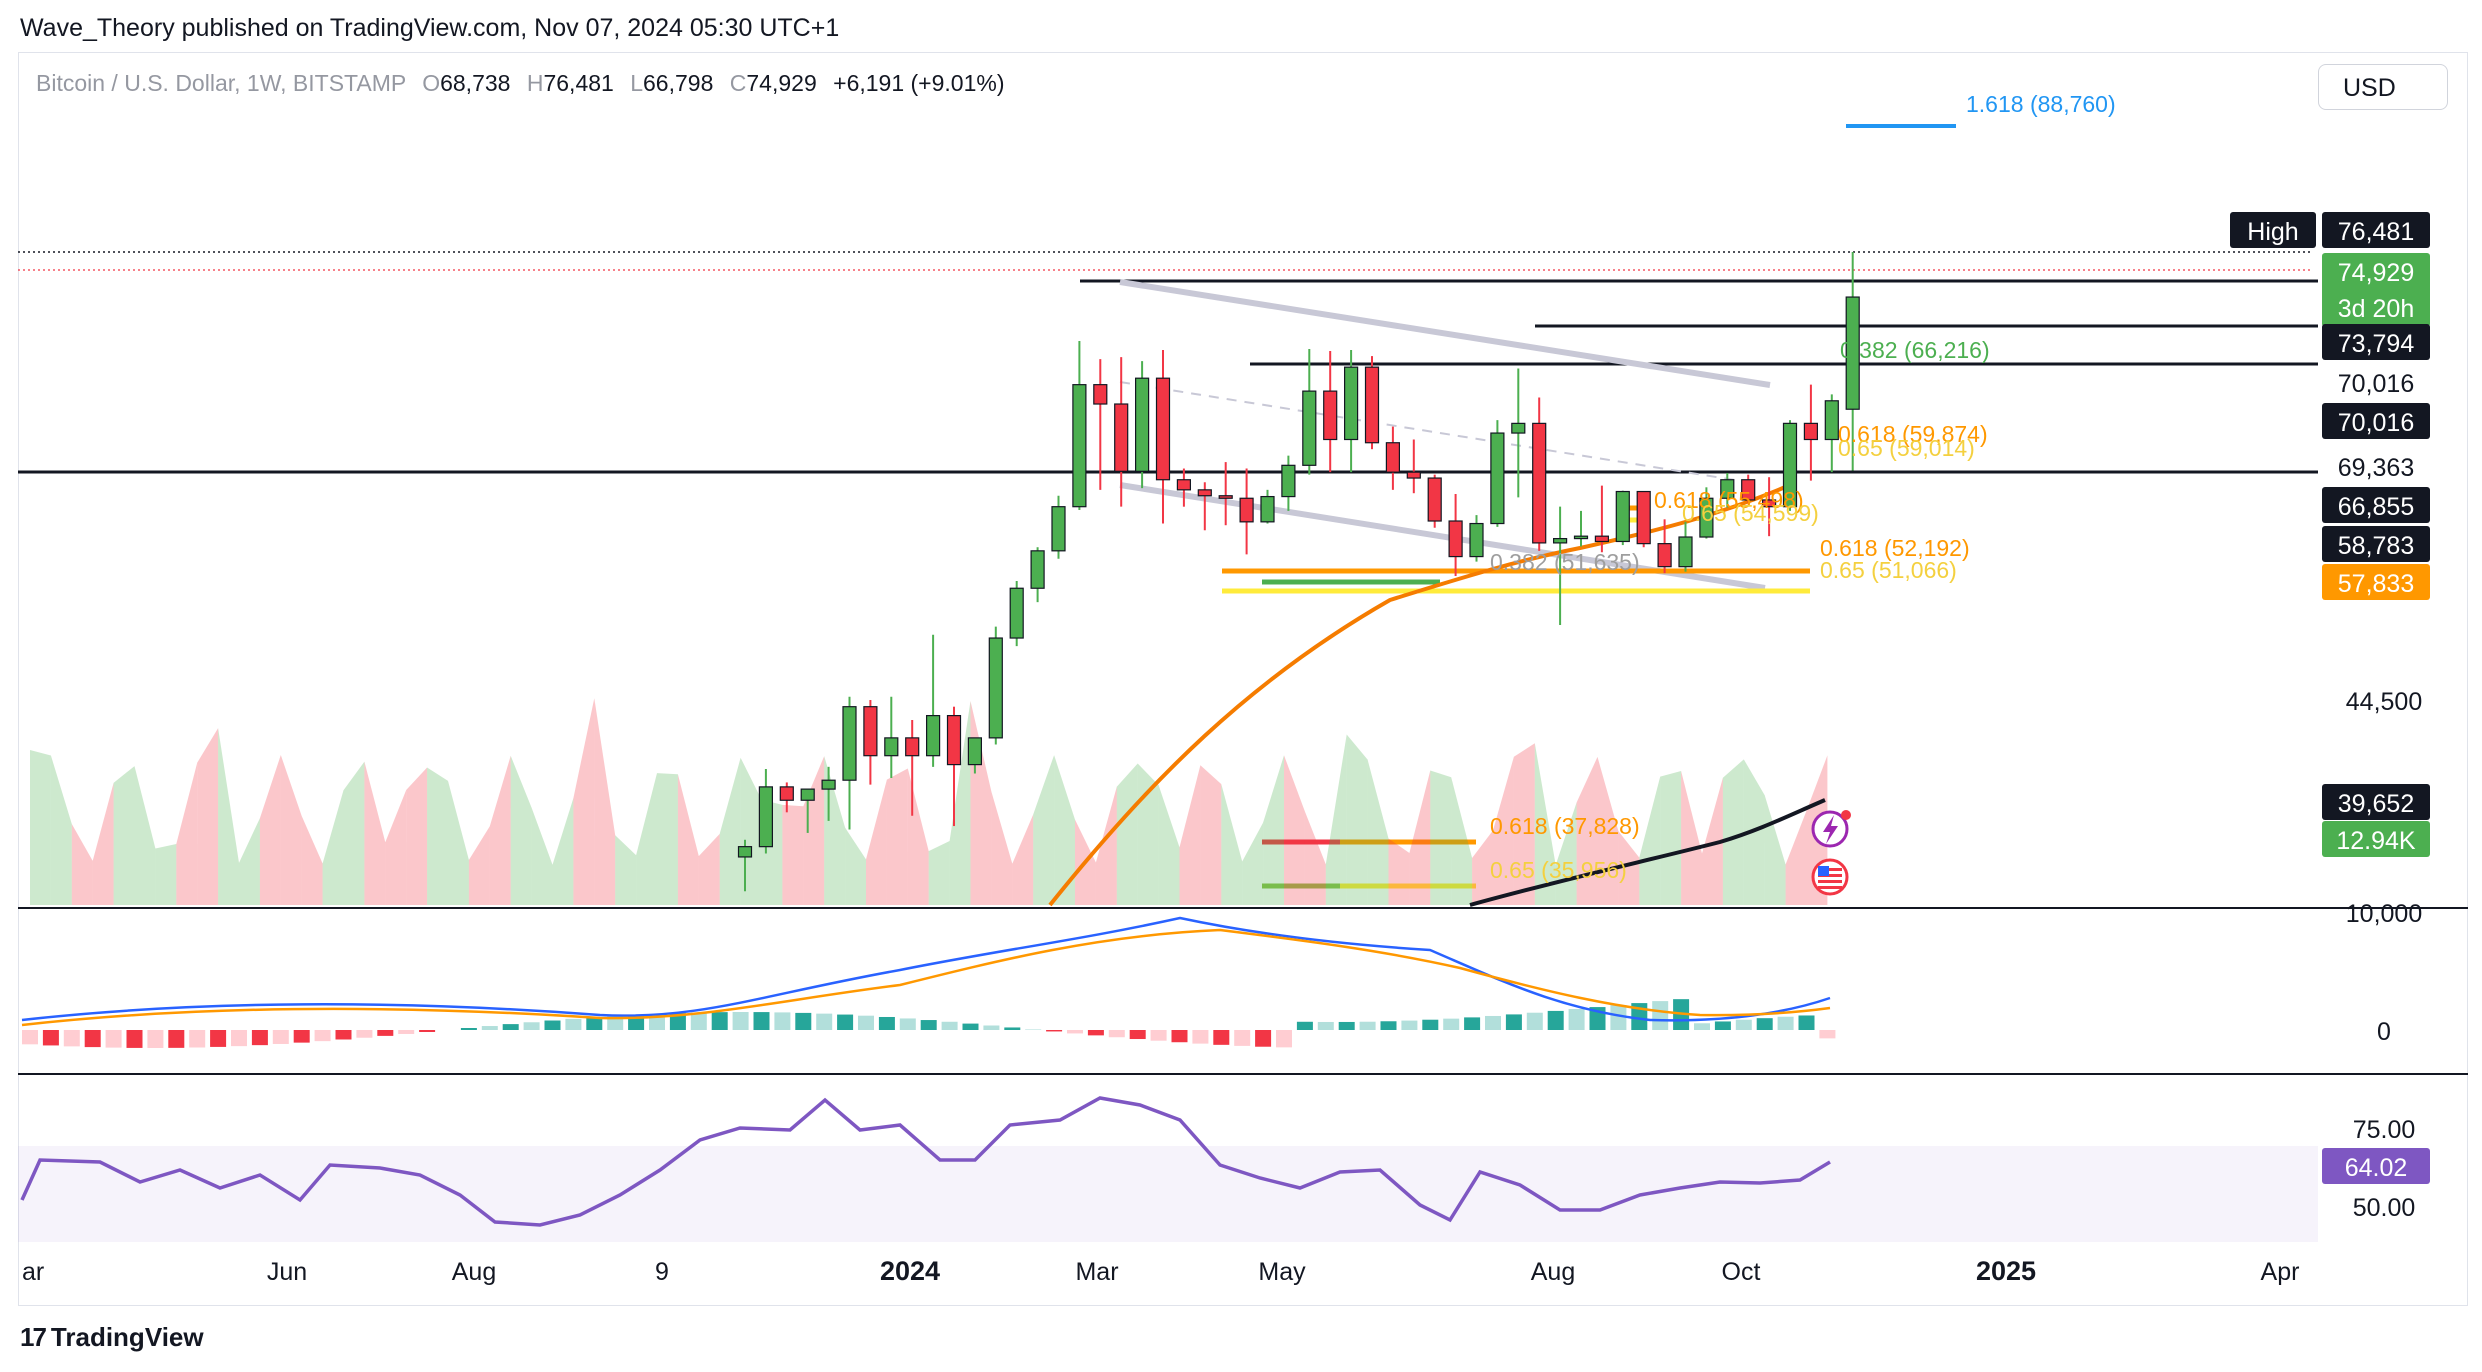  What do you see at coordinates (578, 83) in the screenshot?
I see `high-value: 76,481` at bounding box center [578, 83].